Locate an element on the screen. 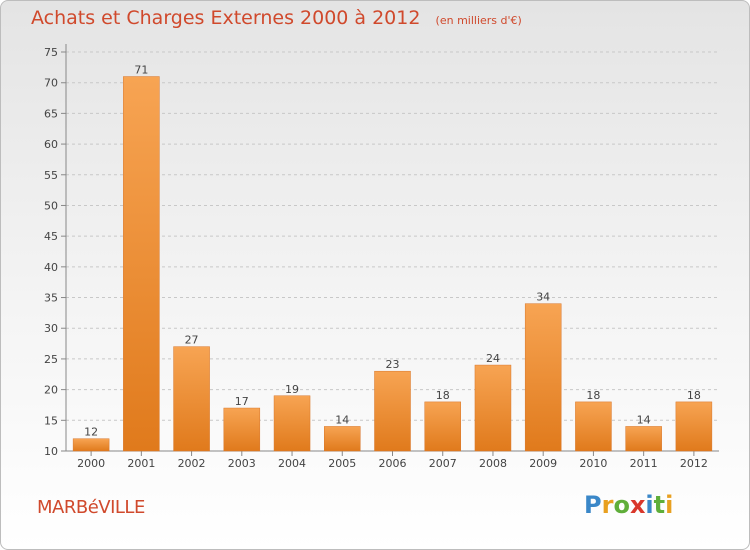 This screenshot has height=550, width=750. proxiti-logo: Proxiti is located at coordinates (628, 505).